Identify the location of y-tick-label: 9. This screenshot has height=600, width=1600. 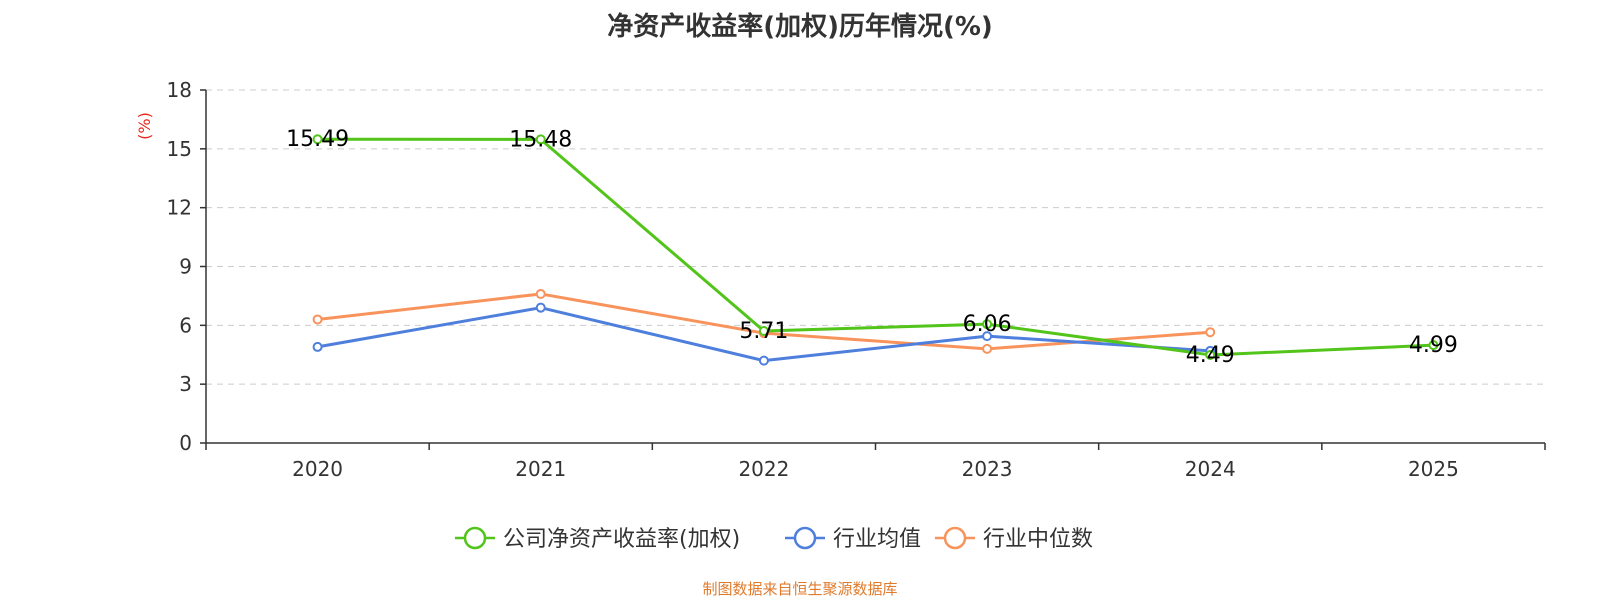
(185, 267).